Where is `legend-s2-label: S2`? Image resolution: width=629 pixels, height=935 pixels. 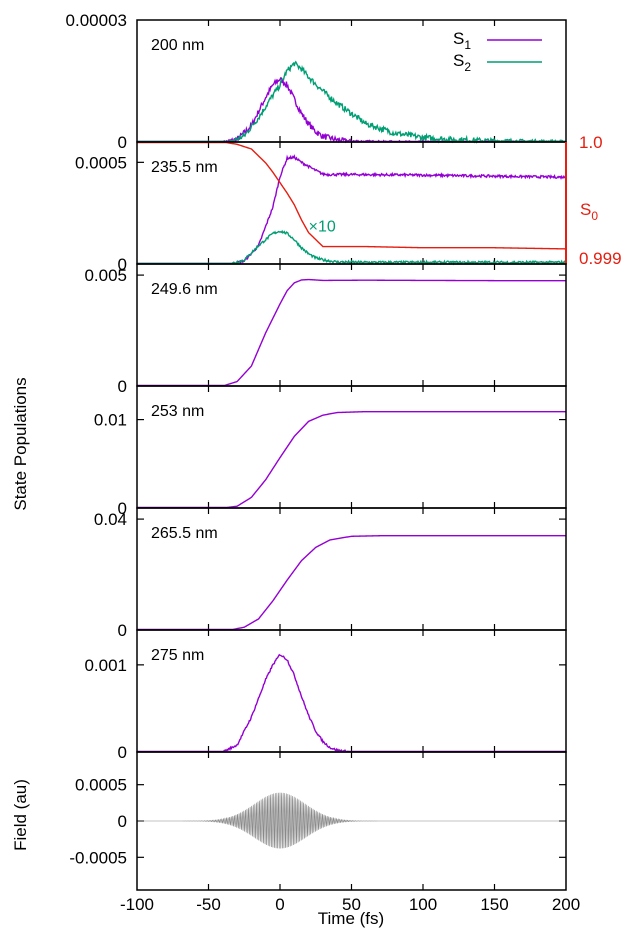 legend-s2-label: S2 is located at coordinates (462, 62).